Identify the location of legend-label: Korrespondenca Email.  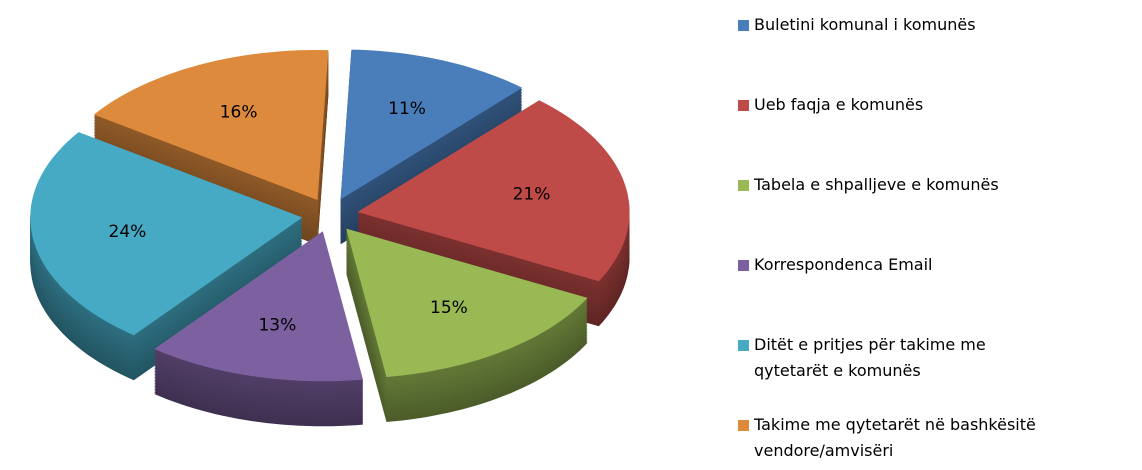
(843, 264).